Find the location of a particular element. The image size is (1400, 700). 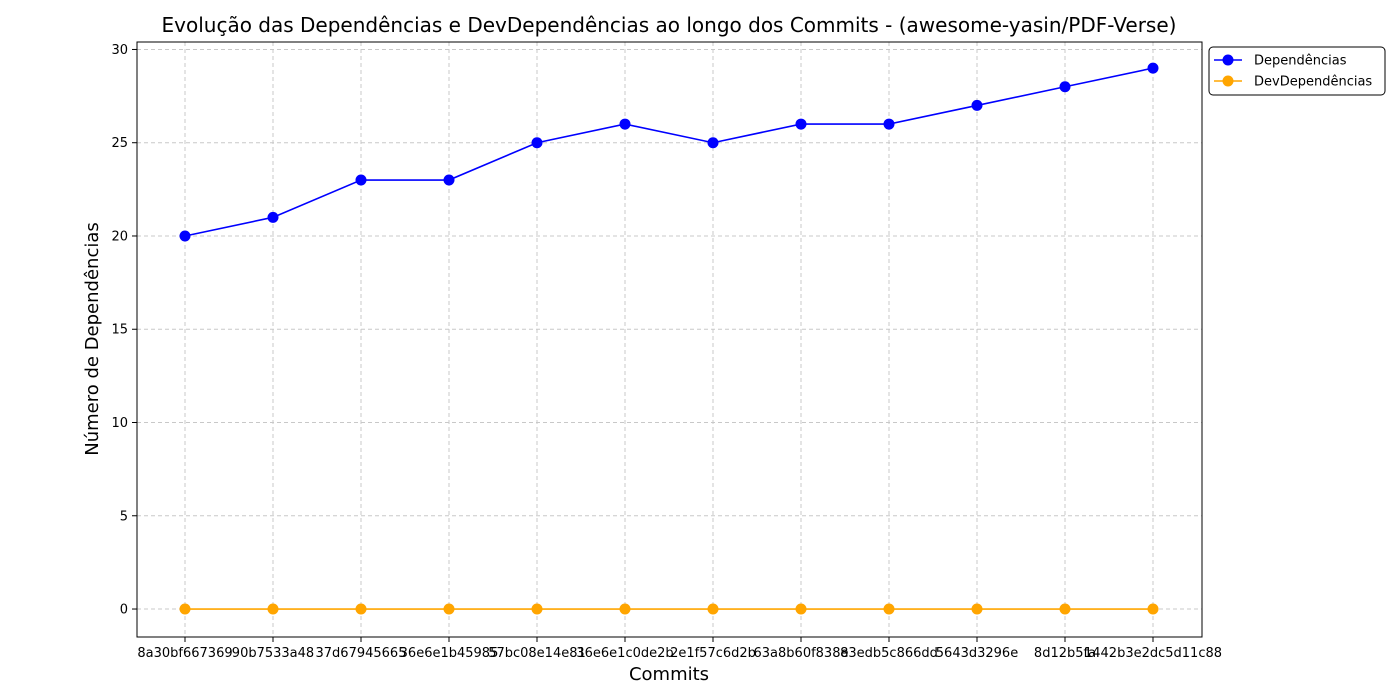

y-tick-label: 30 is located at coordinates (119, 50).